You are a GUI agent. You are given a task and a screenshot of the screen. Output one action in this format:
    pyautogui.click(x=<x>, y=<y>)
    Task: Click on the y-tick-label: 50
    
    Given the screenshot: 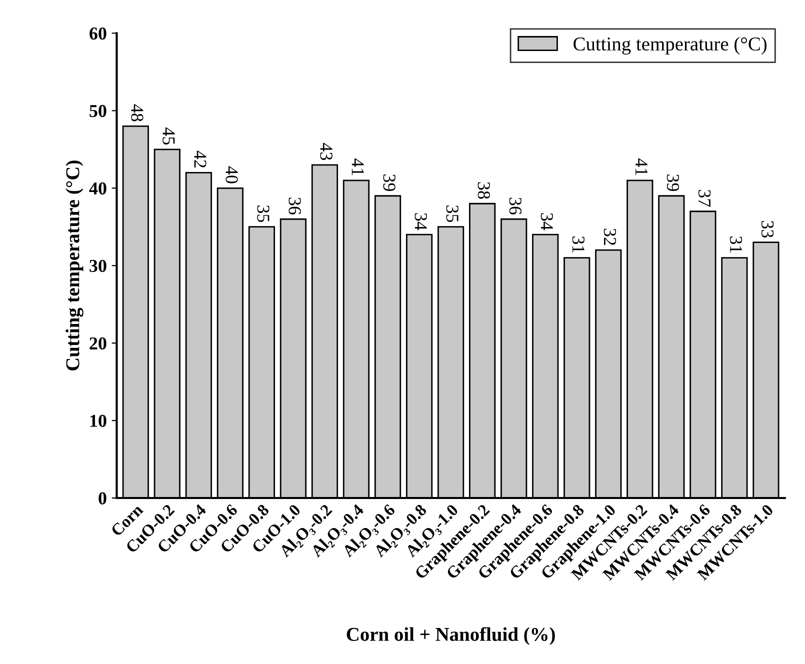 What is the action you would take?
    pyautogui.click(x=98, y=111)
    